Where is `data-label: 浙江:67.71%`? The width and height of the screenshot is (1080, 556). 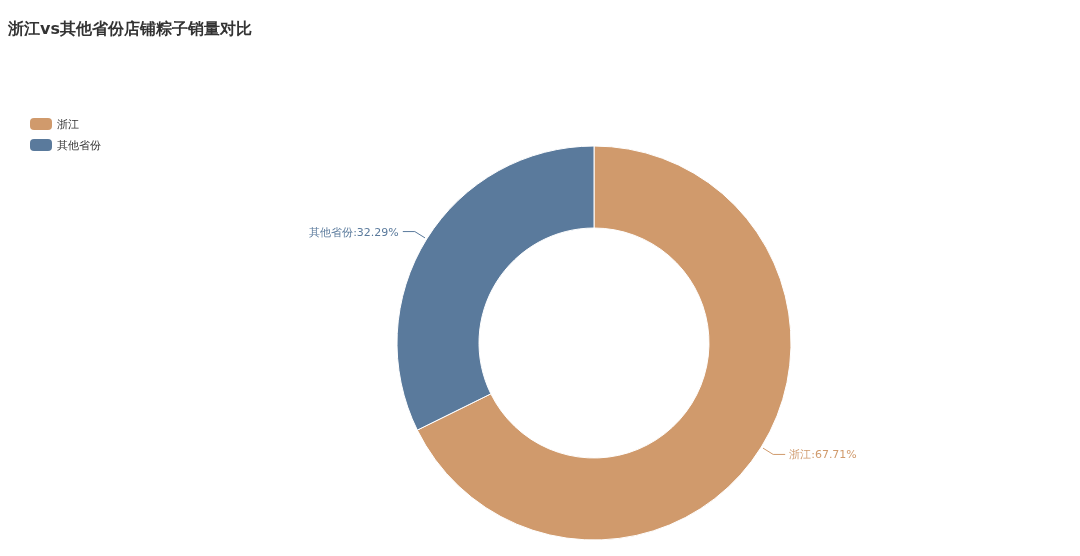 data-label: 浙江:67.71% is located at coordinates (823, 455).